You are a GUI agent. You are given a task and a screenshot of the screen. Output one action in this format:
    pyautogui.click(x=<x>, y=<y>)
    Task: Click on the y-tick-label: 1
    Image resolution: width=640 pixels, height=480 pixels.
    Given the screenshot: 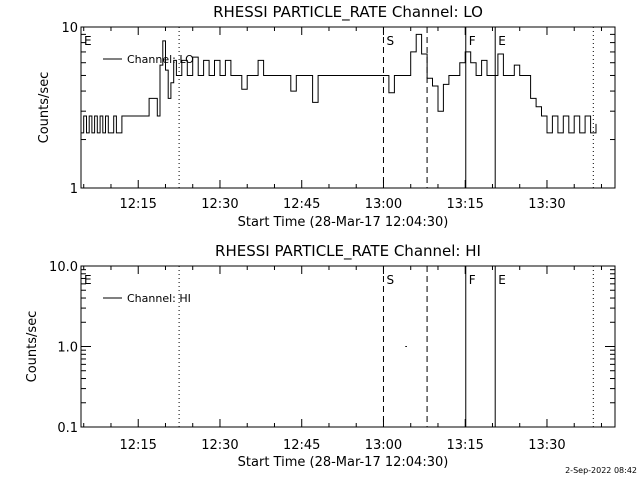 What is the action you would take?
    pyautogui.click(x=74, y=189)
    